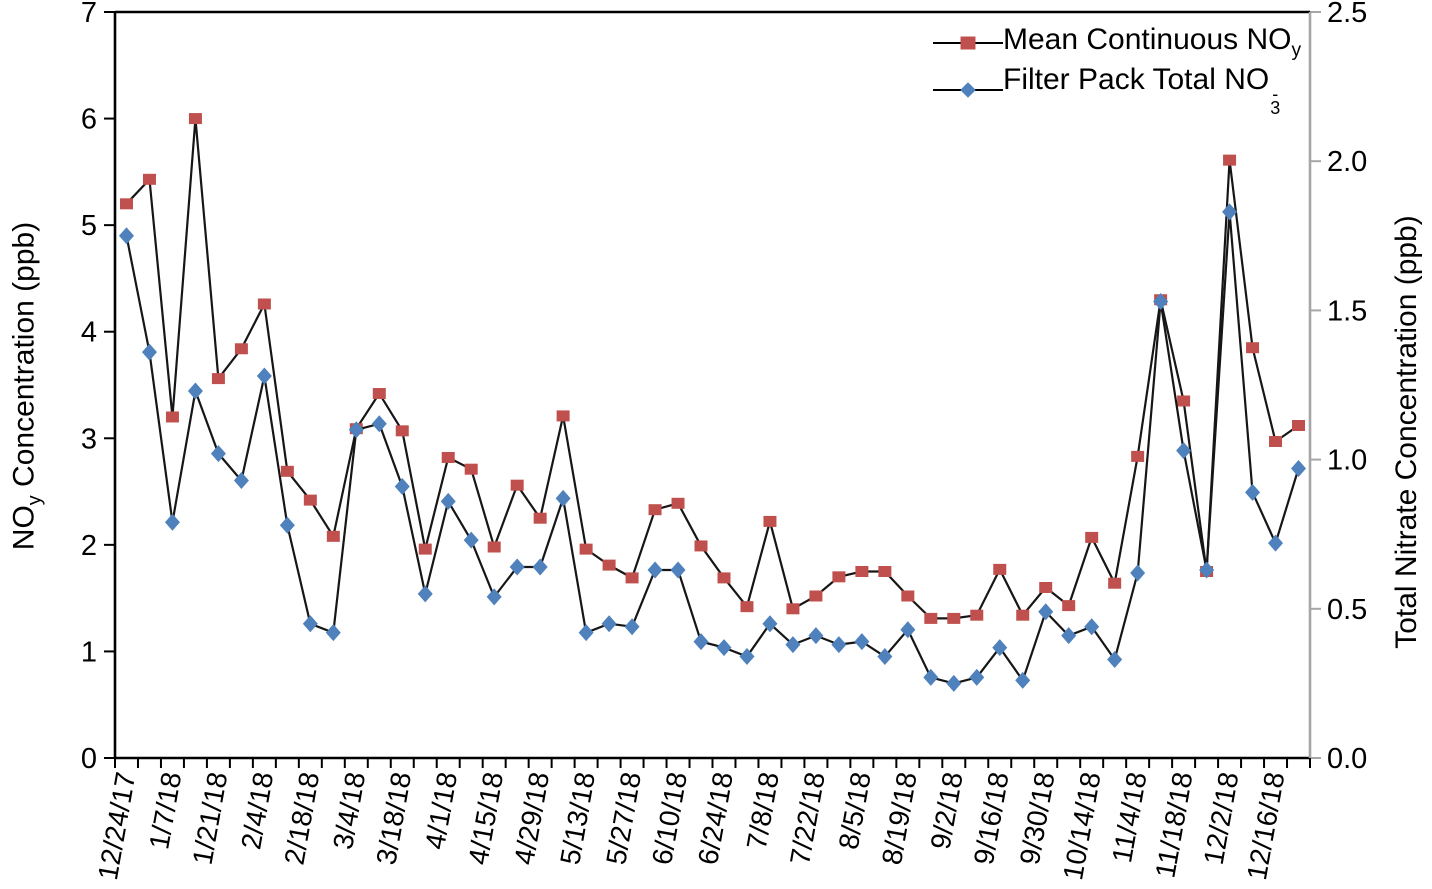 Image resolution: width=1432 pixels, height=889 pixels. I want to click on x-axis-tick-label: 9/30/18, so click(1037, 818).